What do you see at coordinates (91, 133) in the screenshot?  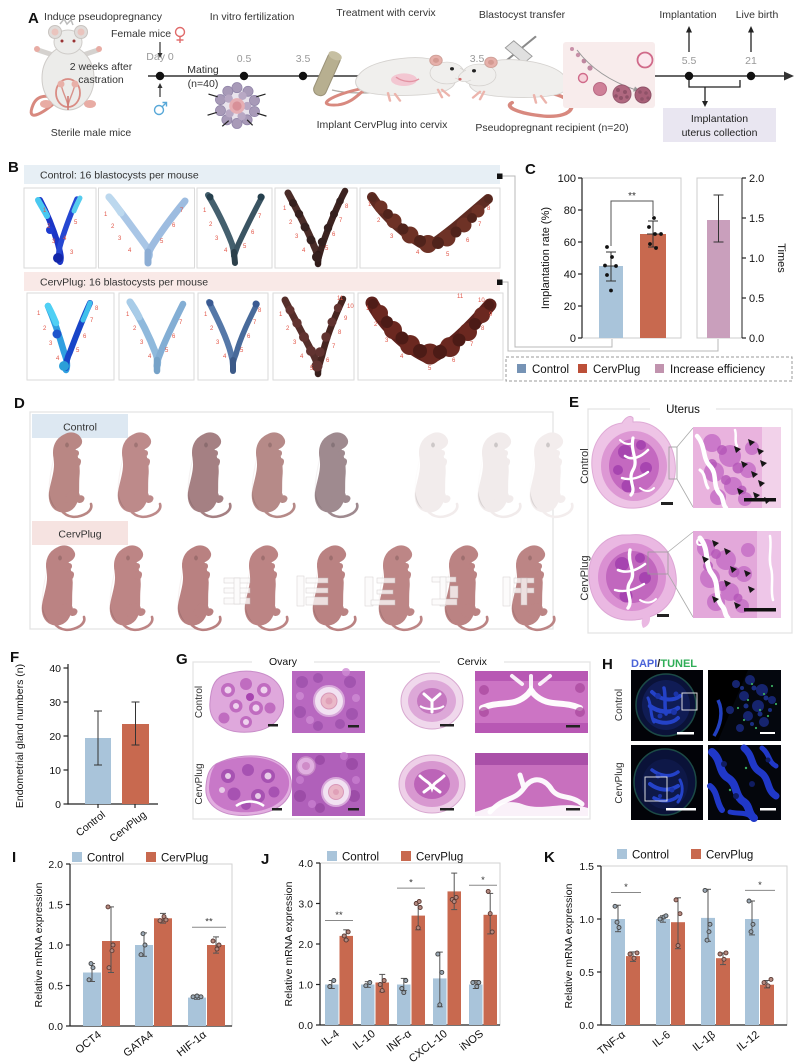 I see `svg-text: Sterile male mice` at bounding box center [91, 133].